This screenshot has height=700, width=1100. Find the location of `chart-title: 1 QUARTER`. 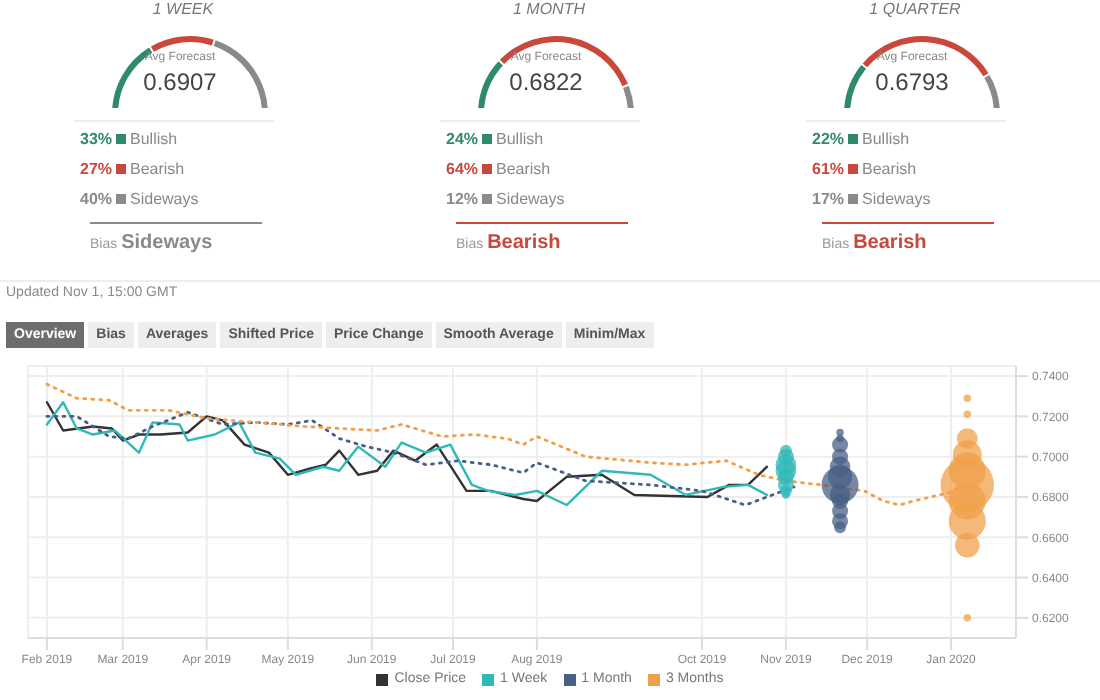

chart-title: 1 QUARTER is located at coordinates (915, 9).